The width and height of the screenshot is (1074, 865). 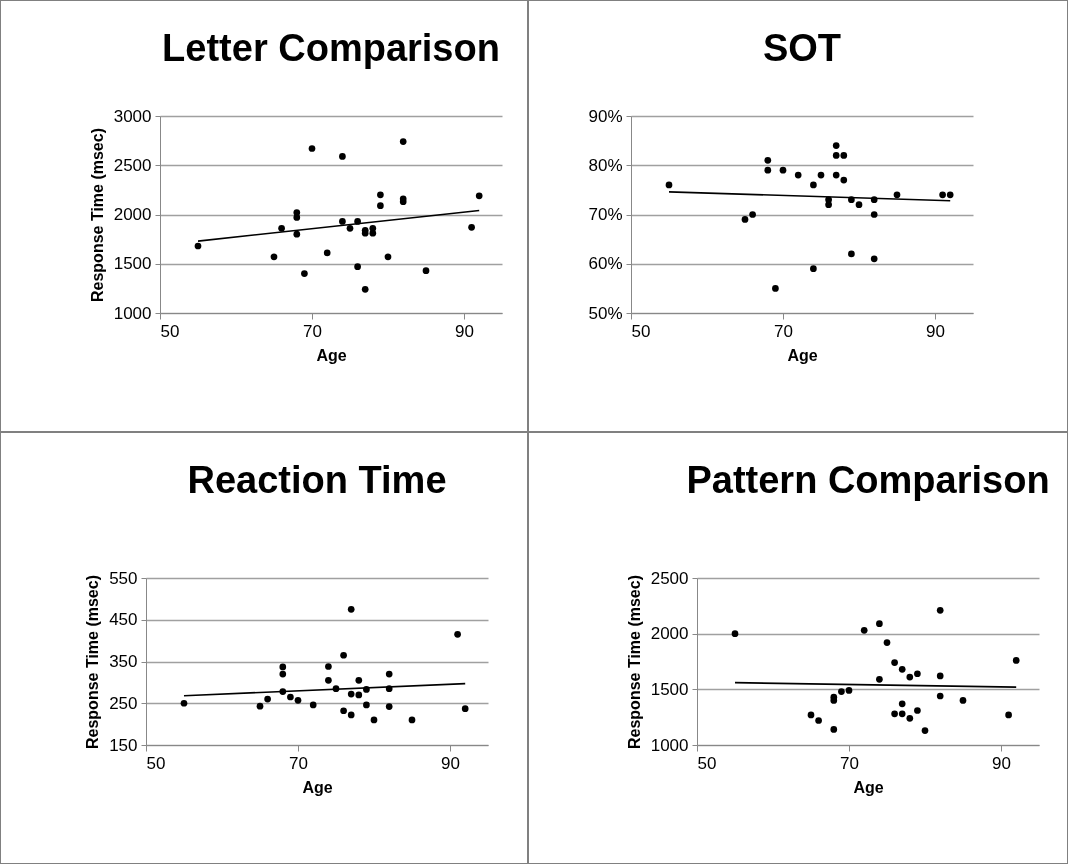 What do you see at coordinates (868, 480) in the screenshot?
I see `chart-title: Pattern Comparison` at bounding box center [868, 480].